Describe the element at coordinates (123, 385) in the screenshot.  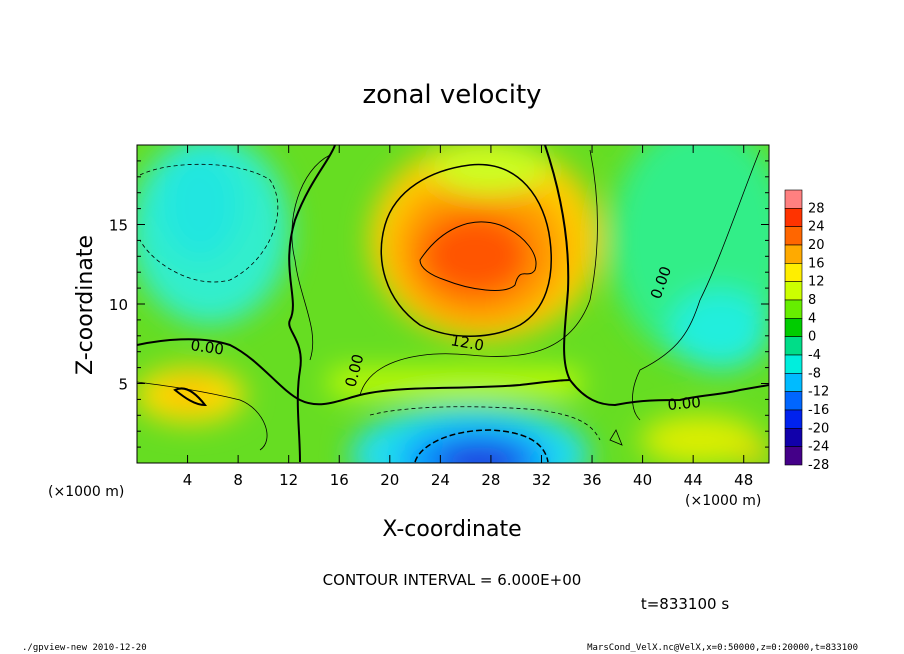
I see `y-tick-label: 5` at that location.